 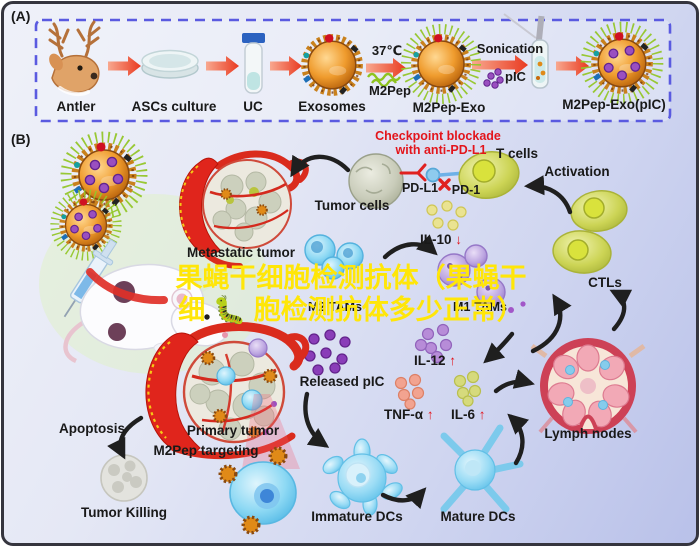 What do you see at coordinates (331, 64) in the screenshot?
I see `exosome-icon` at bounding box center [331, 64].